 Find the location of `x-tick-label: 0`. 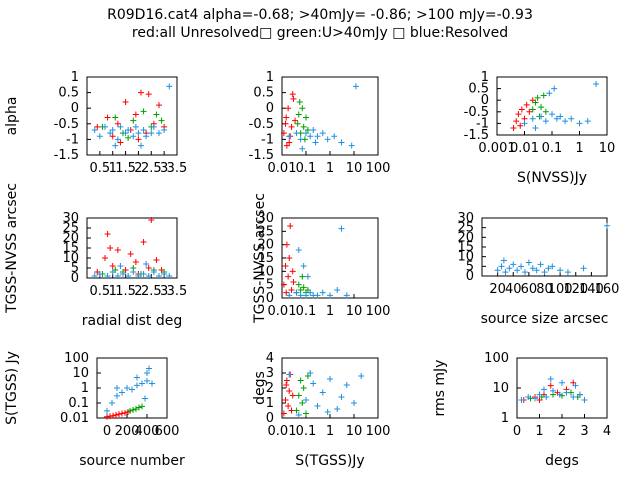

x-tick-label: 0 is located at coordinates (107, 431).